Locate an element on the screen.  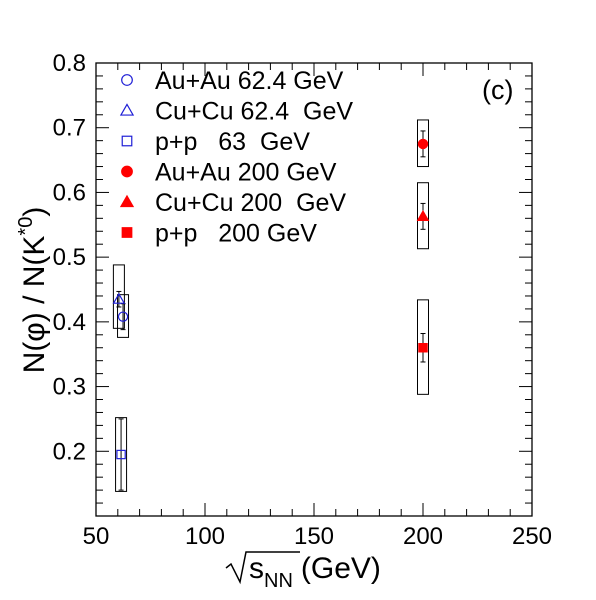
legend-entry: Au+Au 200 GeV is located at coordinates (229, 173).